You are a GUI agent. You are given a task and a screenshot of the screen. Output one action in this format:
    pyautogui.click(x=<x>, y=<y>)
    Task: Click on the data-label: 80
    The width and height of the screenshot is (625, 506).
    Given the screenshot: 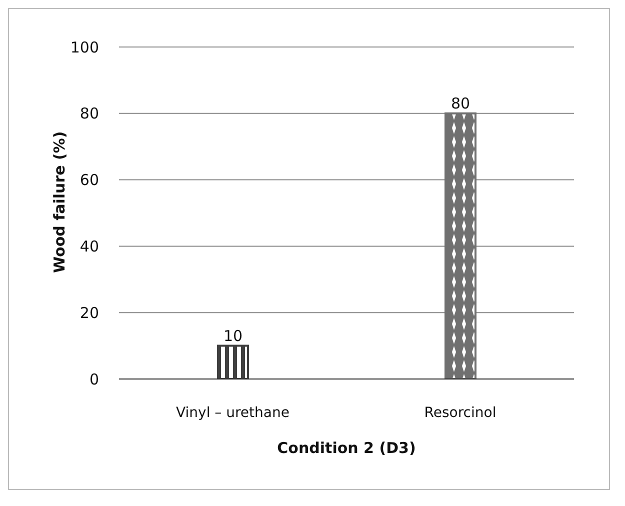 What is the action you would take?
    pyautogui.click(x=460, y=103)
    